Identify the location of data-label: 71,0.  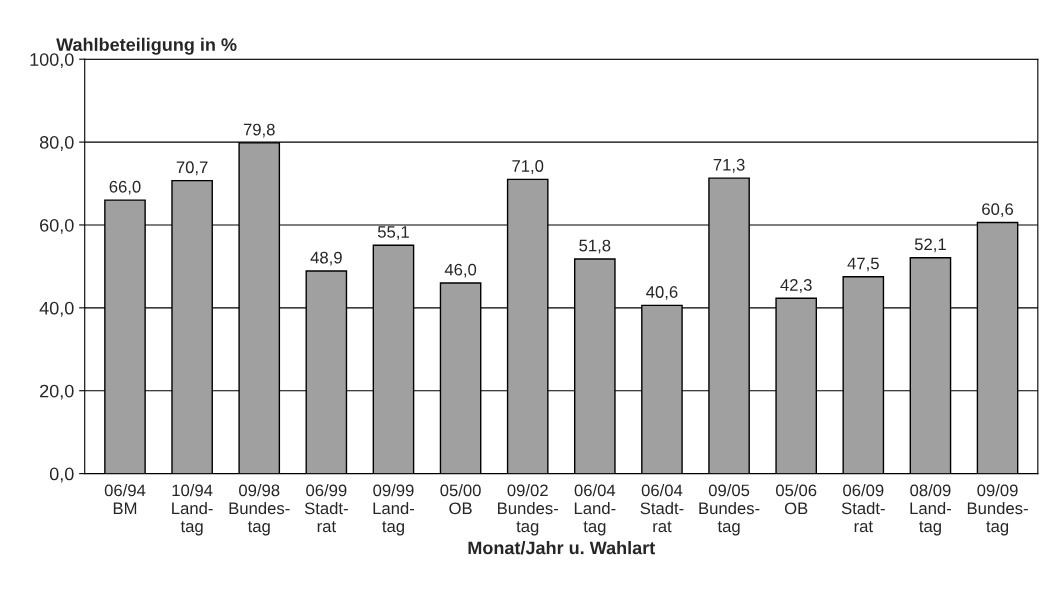
(528, 167).